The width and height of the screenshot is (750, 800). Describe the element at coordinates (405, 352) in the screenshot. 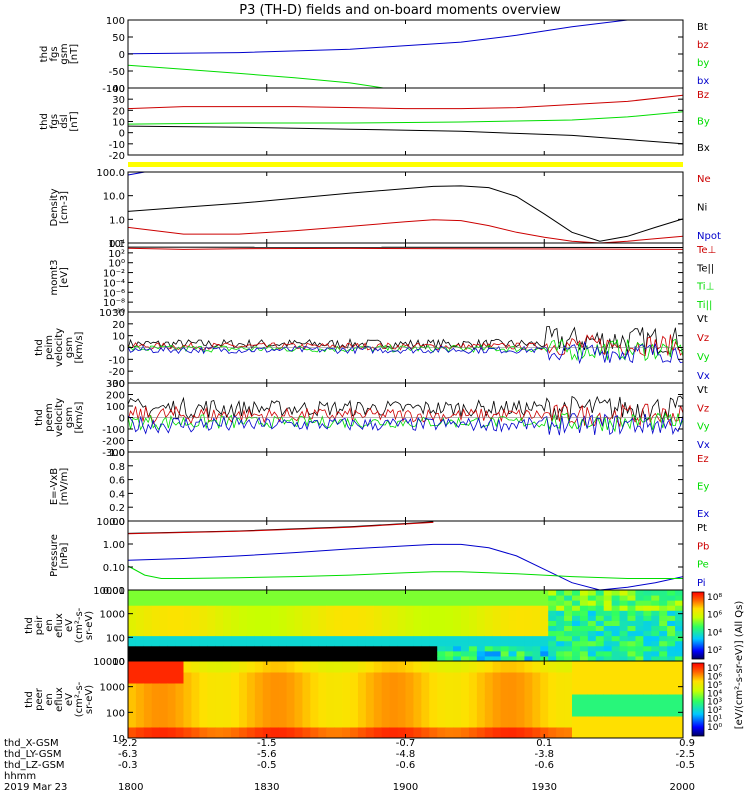

I see `series-line-Vx` at that location.